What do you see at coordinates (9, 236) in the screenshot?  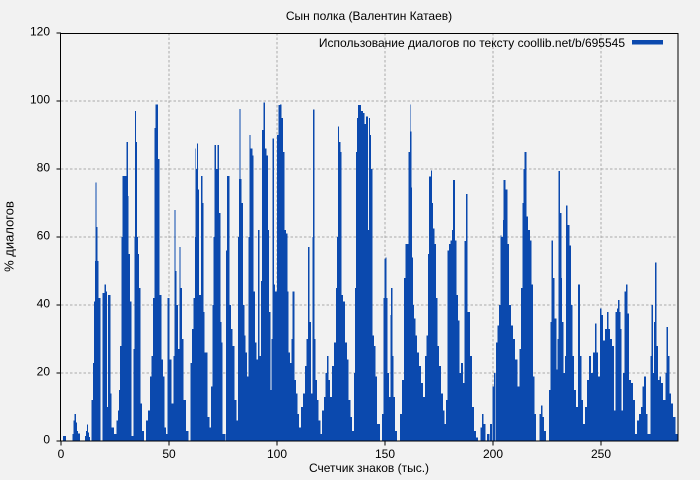 I see `svg-text: % диалогов` at bounding box center [9, 236].